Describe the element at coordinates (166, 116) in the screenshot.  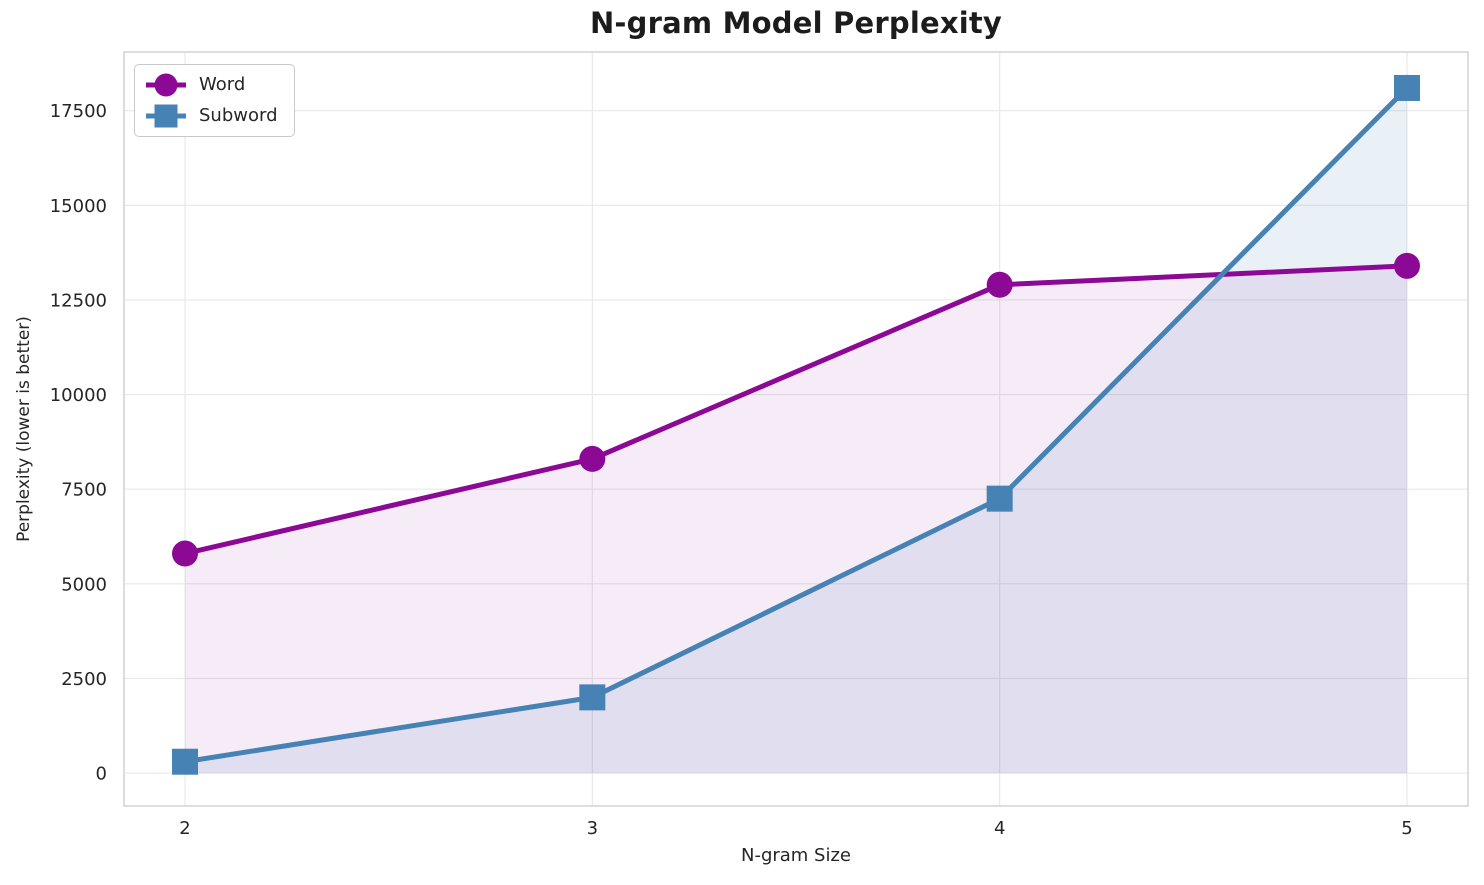
I see `subword-line-square-icon` at that location.